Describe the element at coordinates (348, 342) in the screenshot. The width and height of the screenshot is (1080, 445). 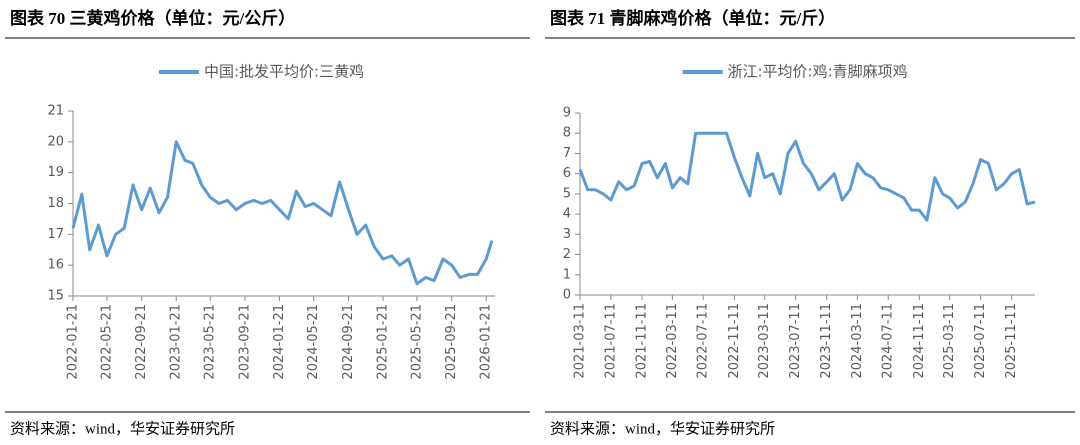
I see `x-tick-label: 2024-09-21` at that location.